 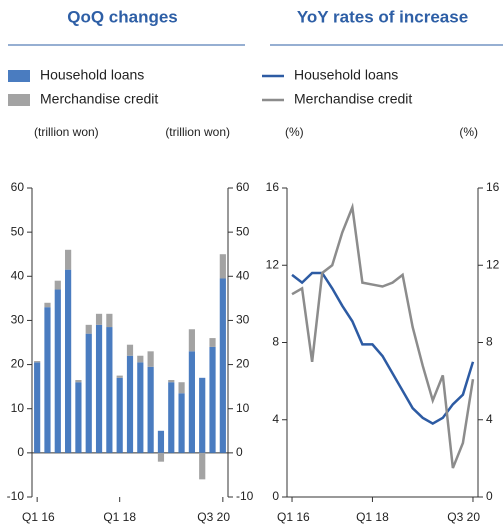 What do you see at coordinates (245, 496) in the screenshot?
I see `y2-tick-label: -10` at bounding box center [245, 496].